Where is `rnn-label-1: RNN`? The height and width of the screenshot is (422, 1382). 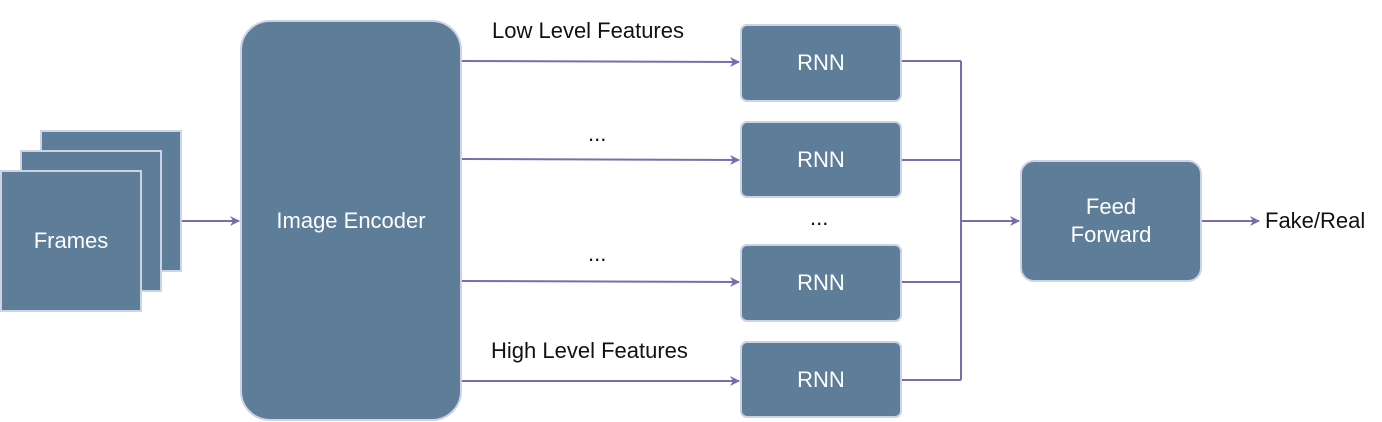 rnn-label-1: RNN is located at coordinates (821, 62).